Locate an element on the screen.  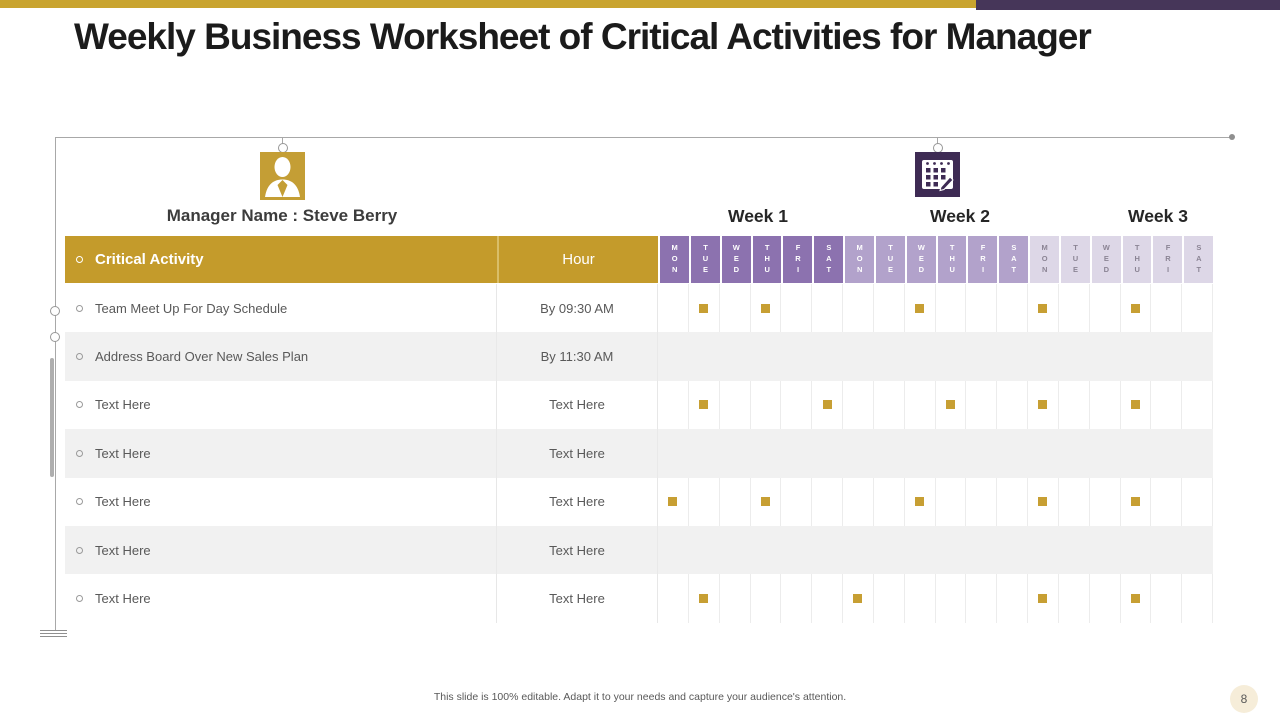
calendar-glyph-icon is located at coordinates (938, 176).